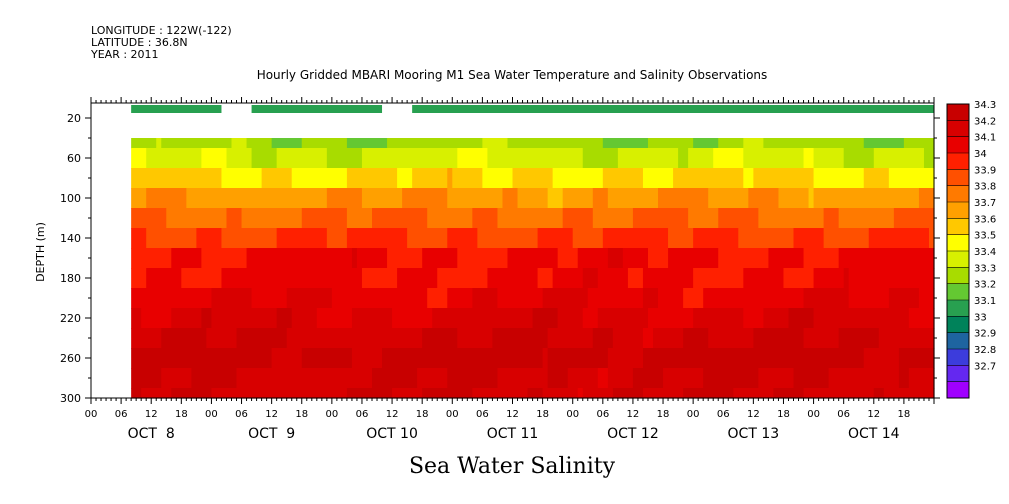 Image resolution: width=1009 pixels, height=504 pixels. I want to click on x-hour-label: 06, so click(843, 414).